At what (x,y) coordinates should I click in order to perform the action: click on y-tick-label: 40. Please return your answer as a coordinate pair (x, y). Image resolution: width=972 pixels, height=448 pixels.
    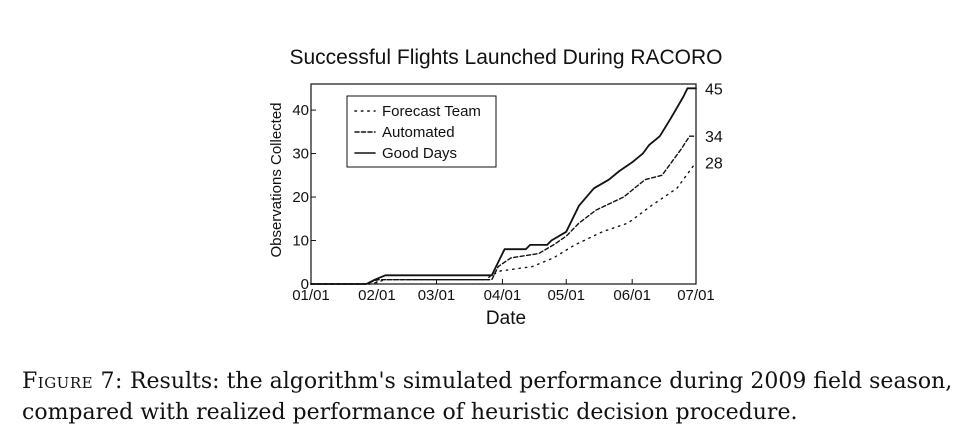
    Looking at the image, I should click on (300, 110).